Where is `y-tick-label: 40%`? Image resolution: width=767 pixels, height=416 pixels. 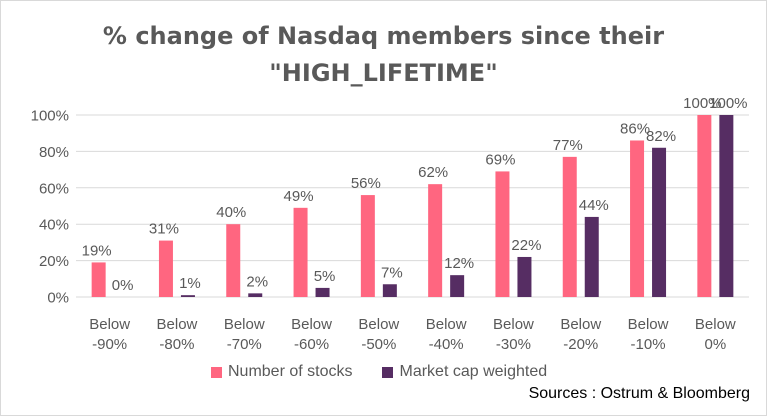
y-tick-label: 40% is located at coordinates (54, 225).